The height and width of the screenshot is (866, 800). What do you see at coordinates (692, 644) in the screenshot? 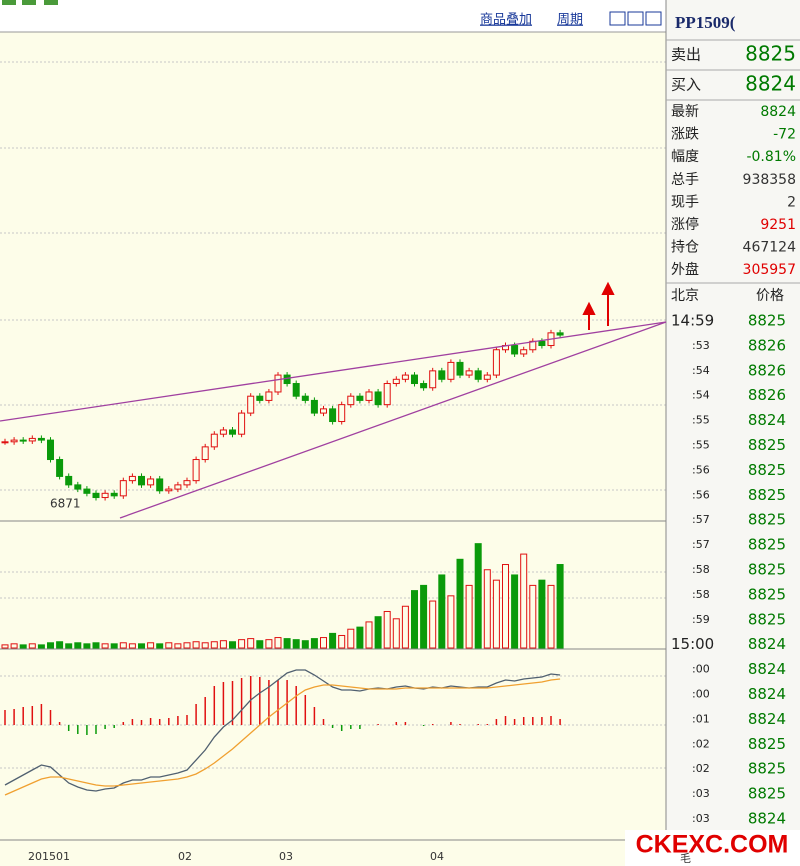
I see `tick-time: 15:00` at bounding box center [692, 644].